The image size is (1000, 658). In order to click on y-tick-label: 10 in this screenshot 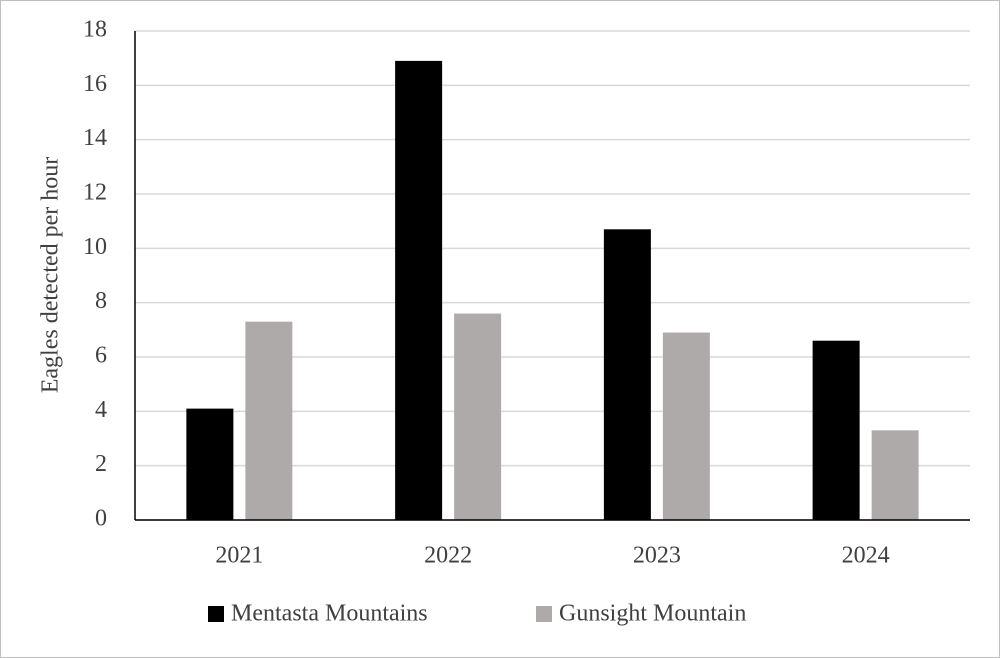, I will do `click(95, 247)`.